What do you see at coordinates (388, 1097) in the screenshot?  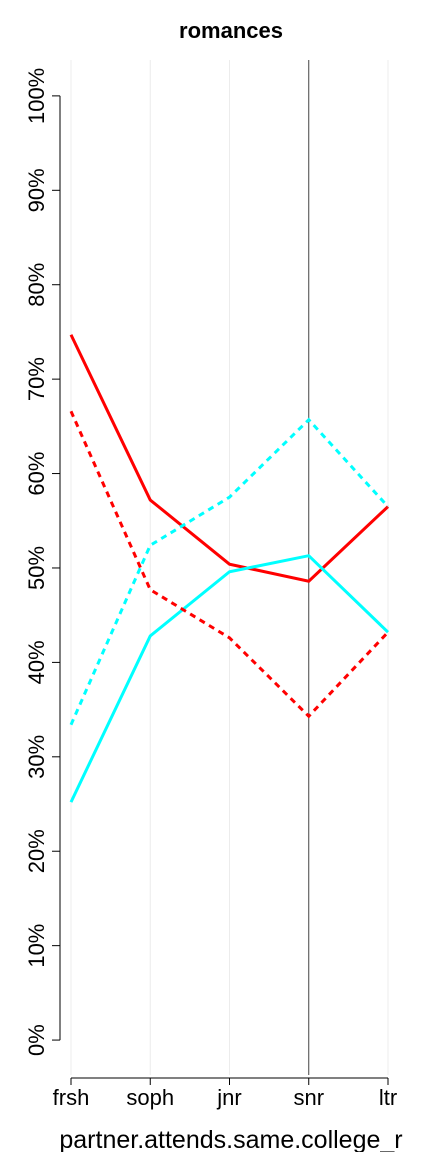 I see `x-tick-label: ltr` at bounding box center [388, 1097].